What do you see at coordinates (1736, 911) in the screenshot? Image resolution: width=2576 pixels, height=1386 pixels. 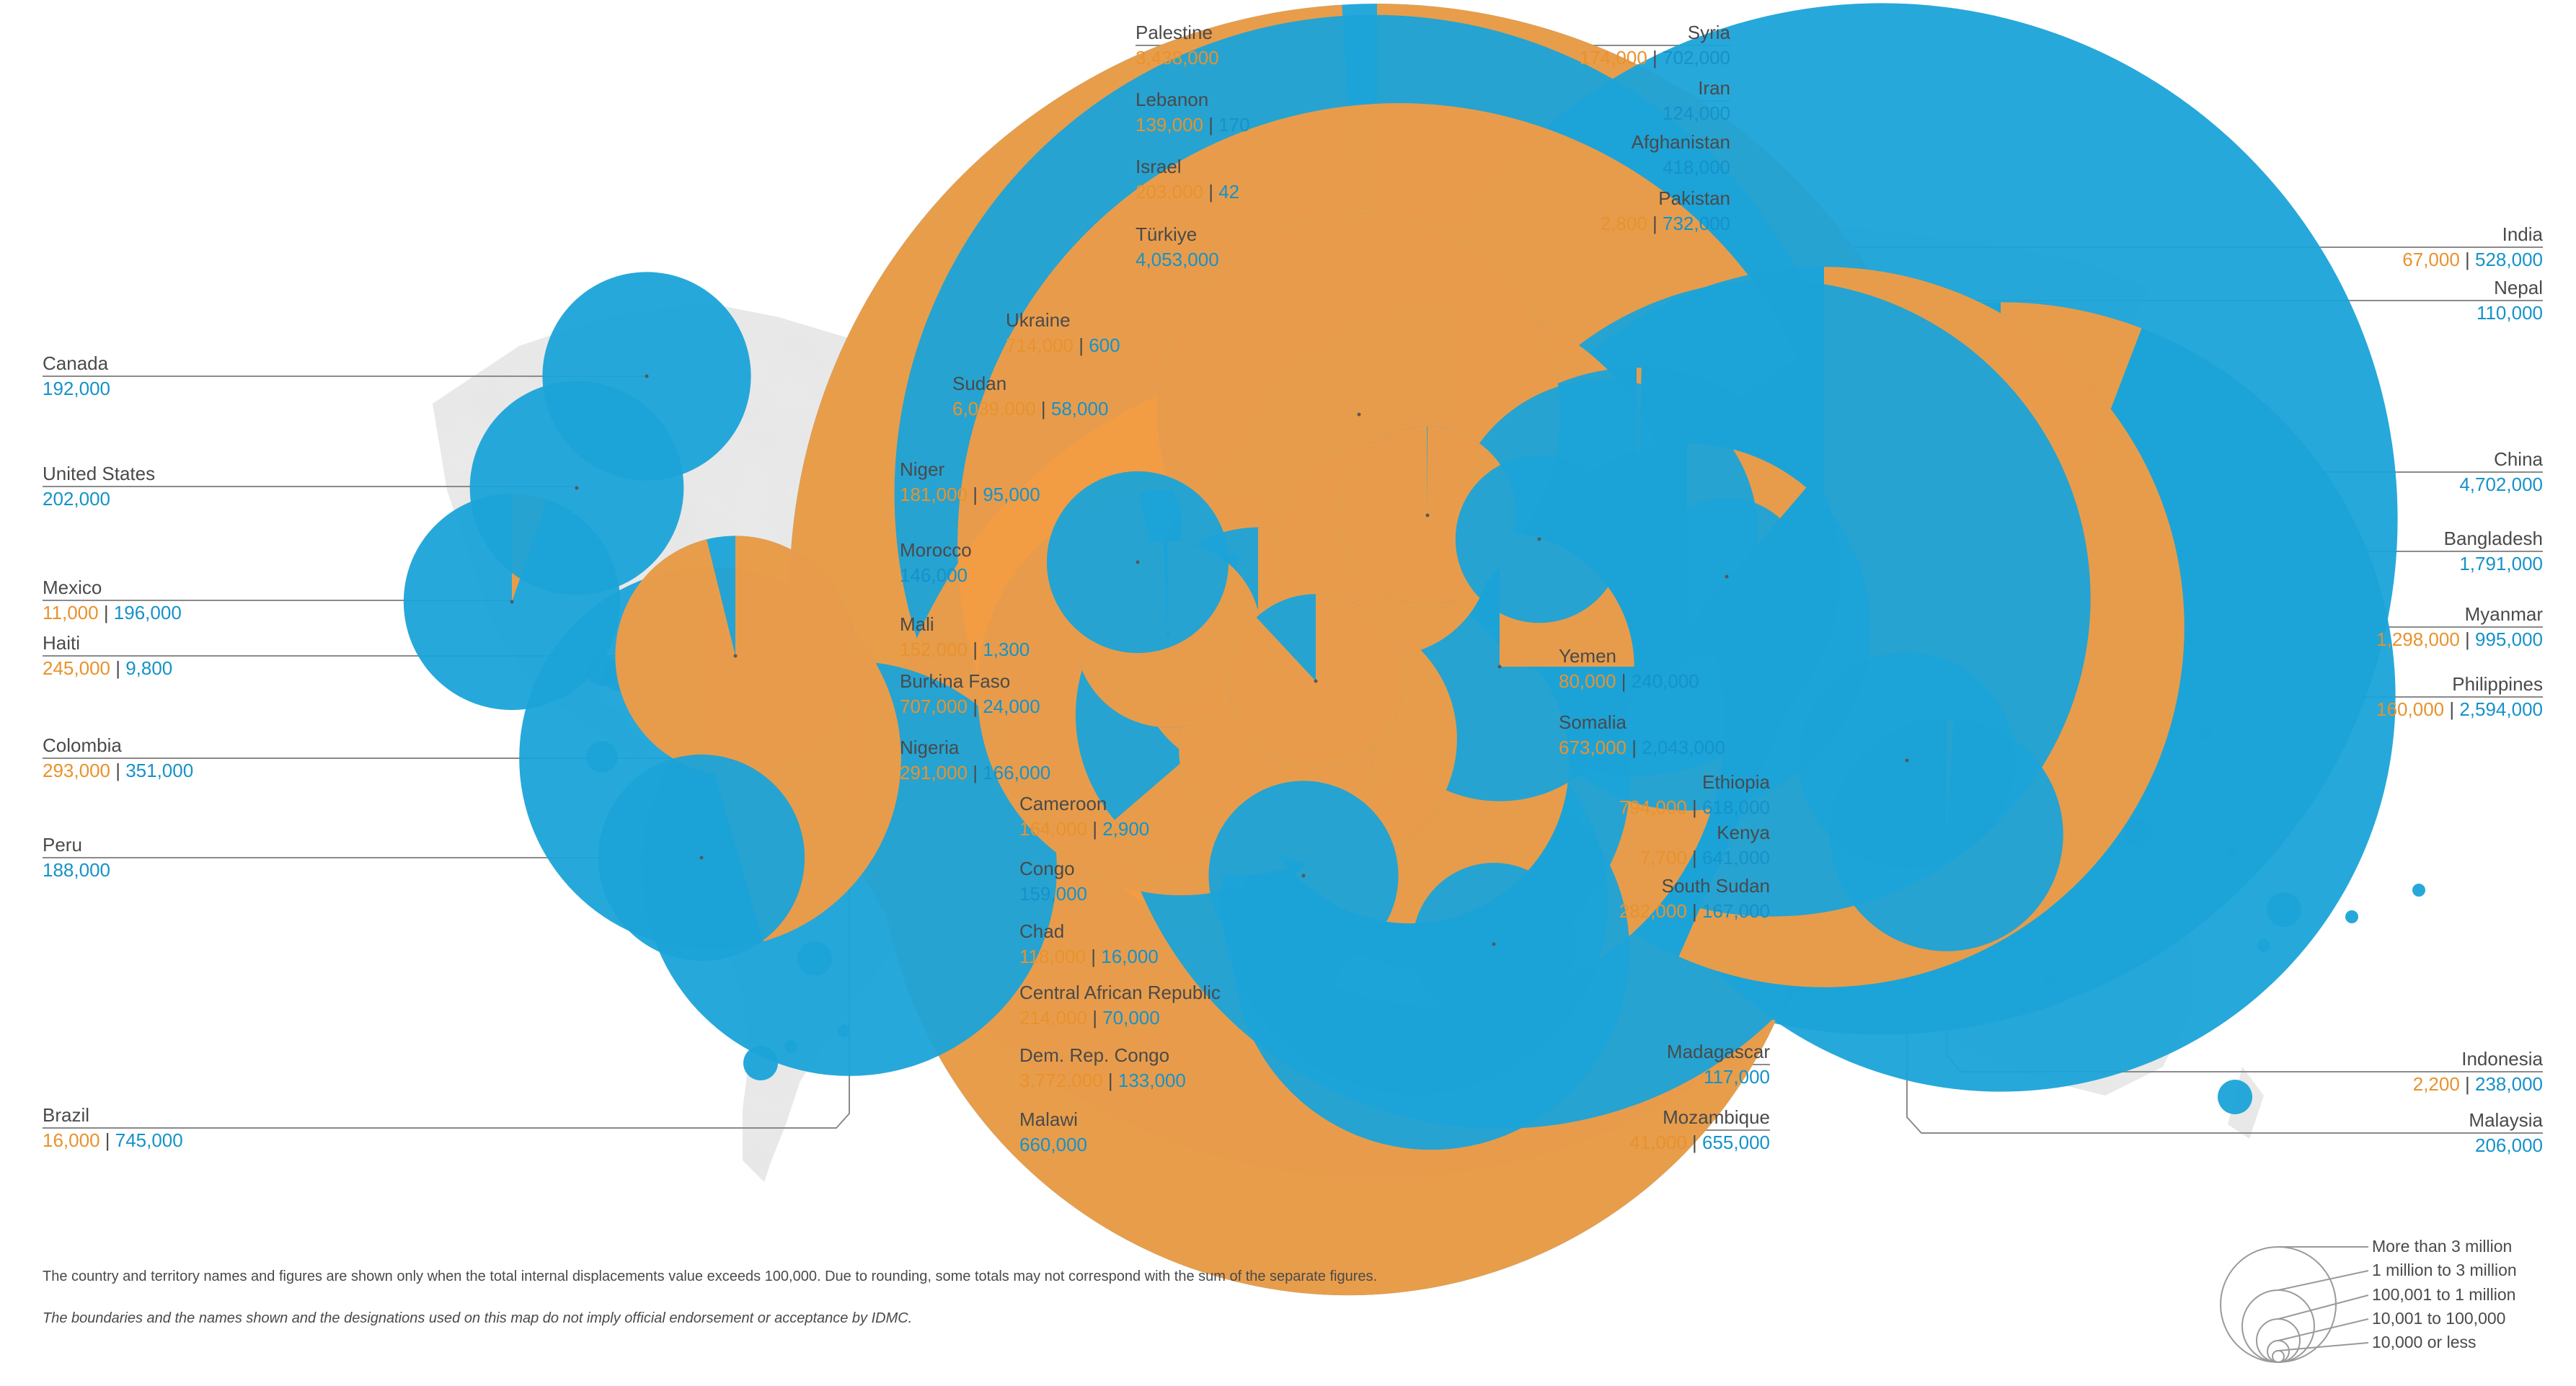 I see `disaster-value: 167,000` at bounding box center [1736, 911].